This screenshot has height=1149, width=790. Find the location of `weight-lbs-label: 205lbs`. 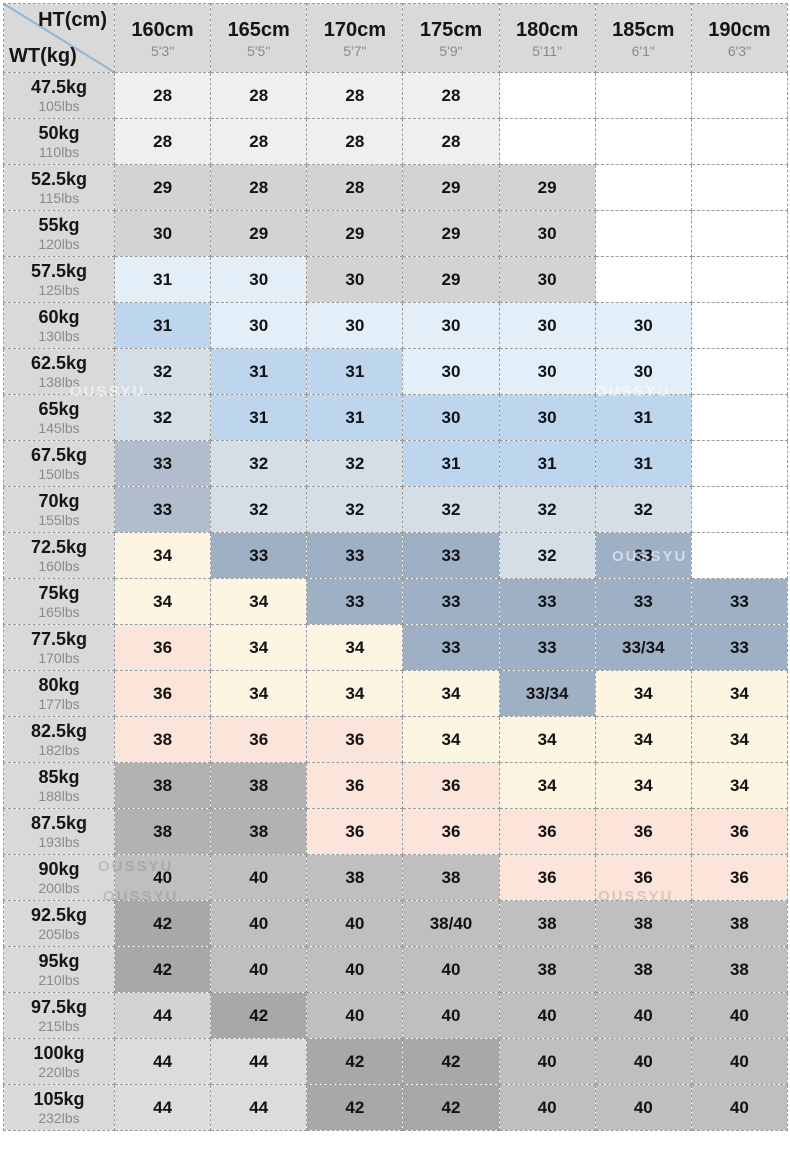

weight-lbs-label: 205lbs is located at coordinates (59, 933).